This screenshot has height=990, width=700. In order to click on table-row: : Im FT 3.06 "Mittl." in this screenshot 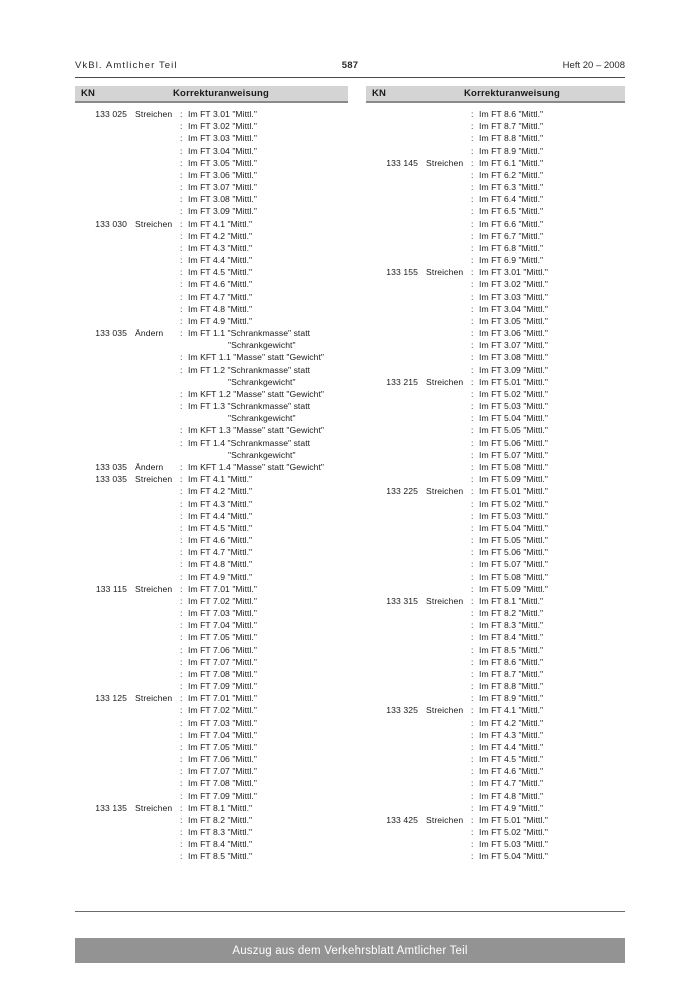, I will do `click(215, 176)`.